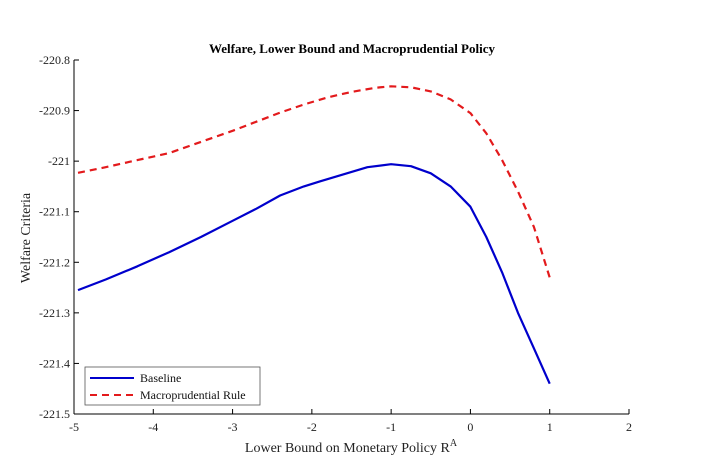  I want to click on x-tick-label: -2, so click(312, 427).